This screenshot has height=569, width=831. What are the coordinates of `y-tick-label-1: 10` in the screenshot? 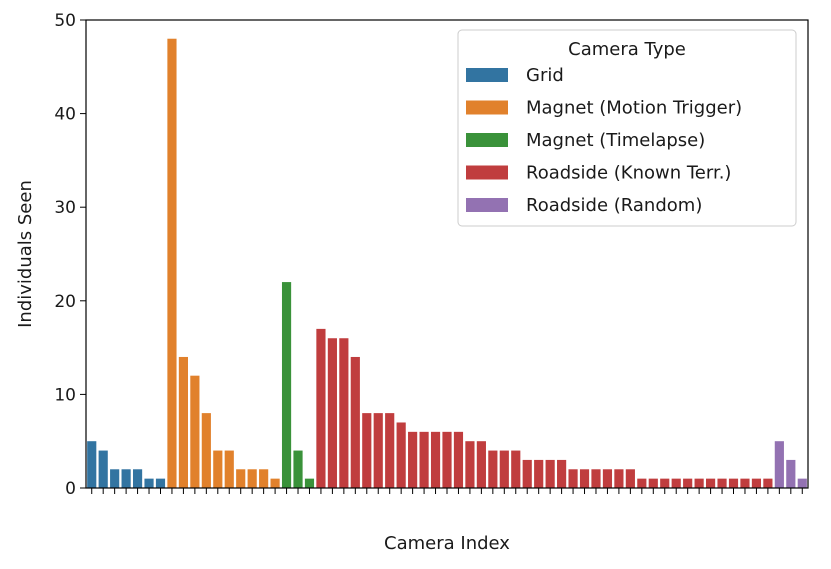 It's located at (65, 395).